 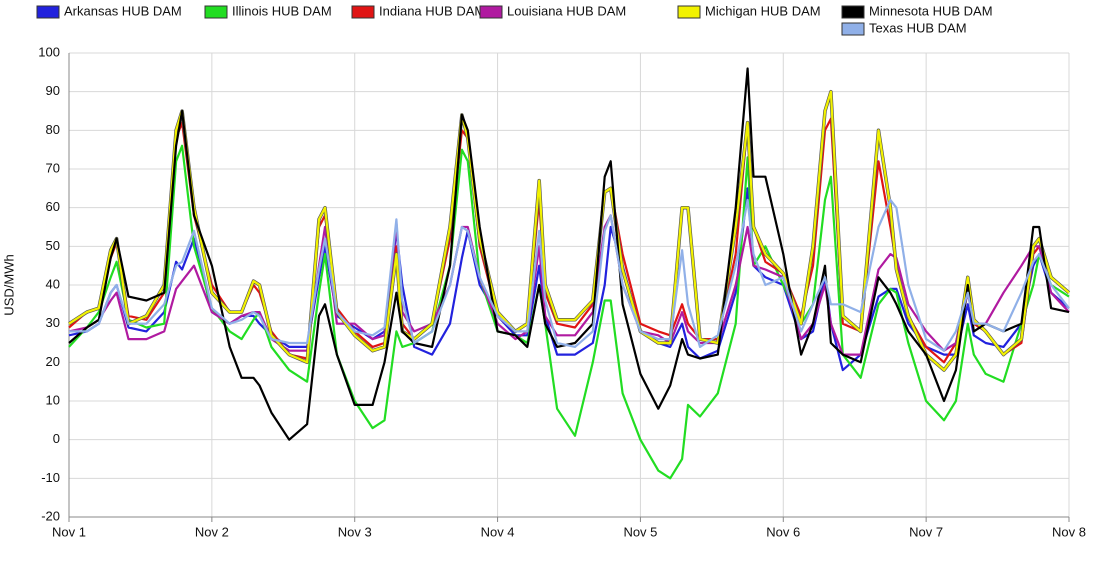 What do you see at coordinates (1069, 531) in the screenshot?
I see `x-tick-label: Nov 8` at bounding box center [1069, 531].